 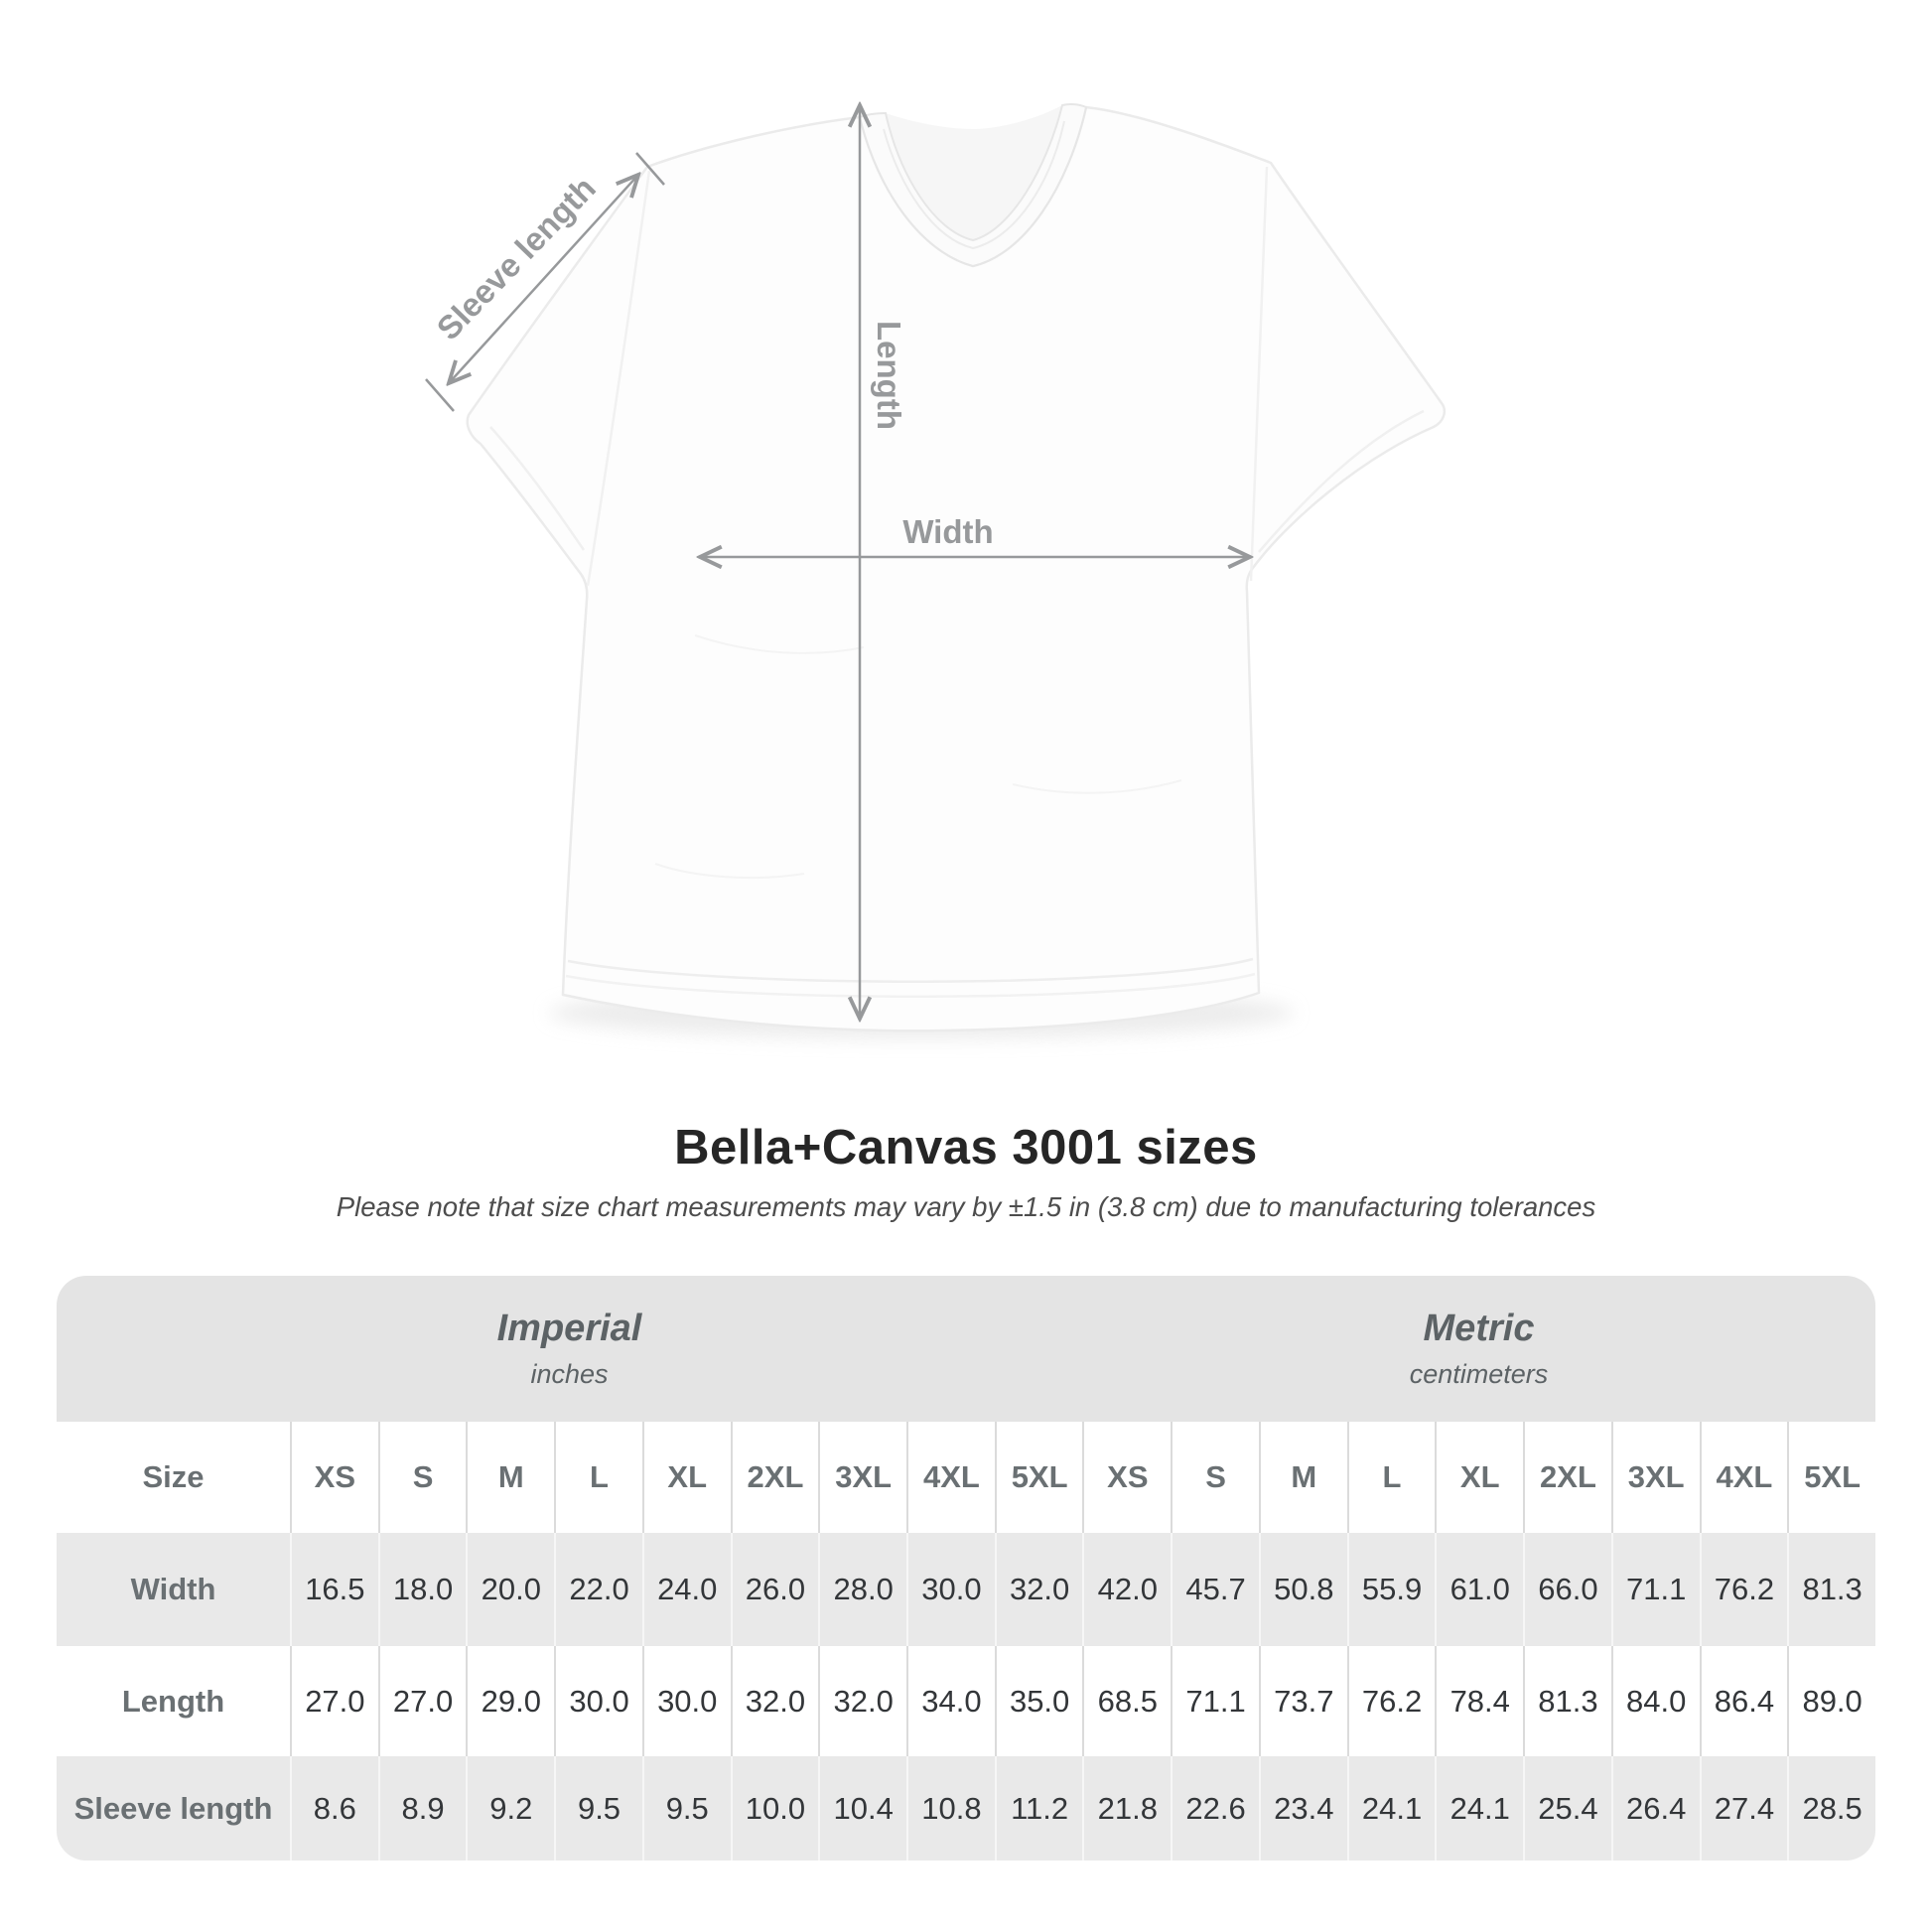 I want to click on width-metric-value: 81.3, so click(x=1831, y=1589).